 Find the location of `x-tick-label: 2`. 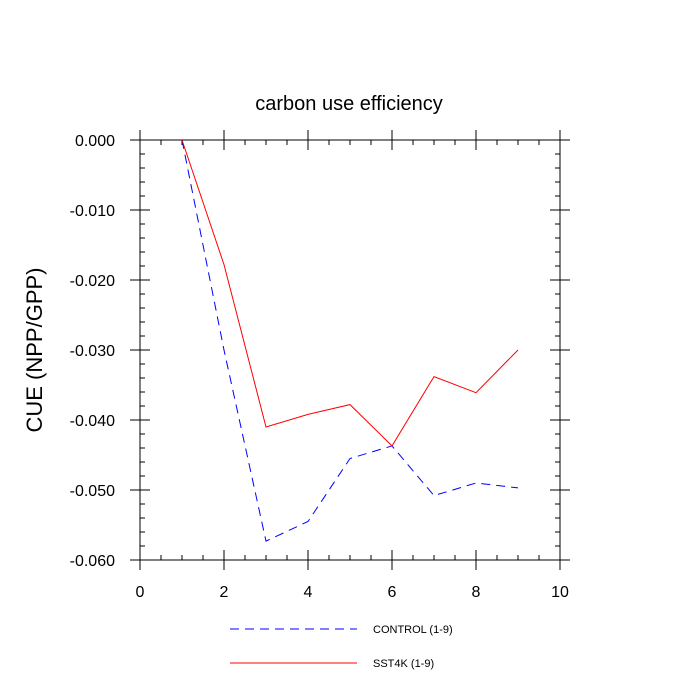

x-tick-label: 2 is located at coordinates (224, 592).